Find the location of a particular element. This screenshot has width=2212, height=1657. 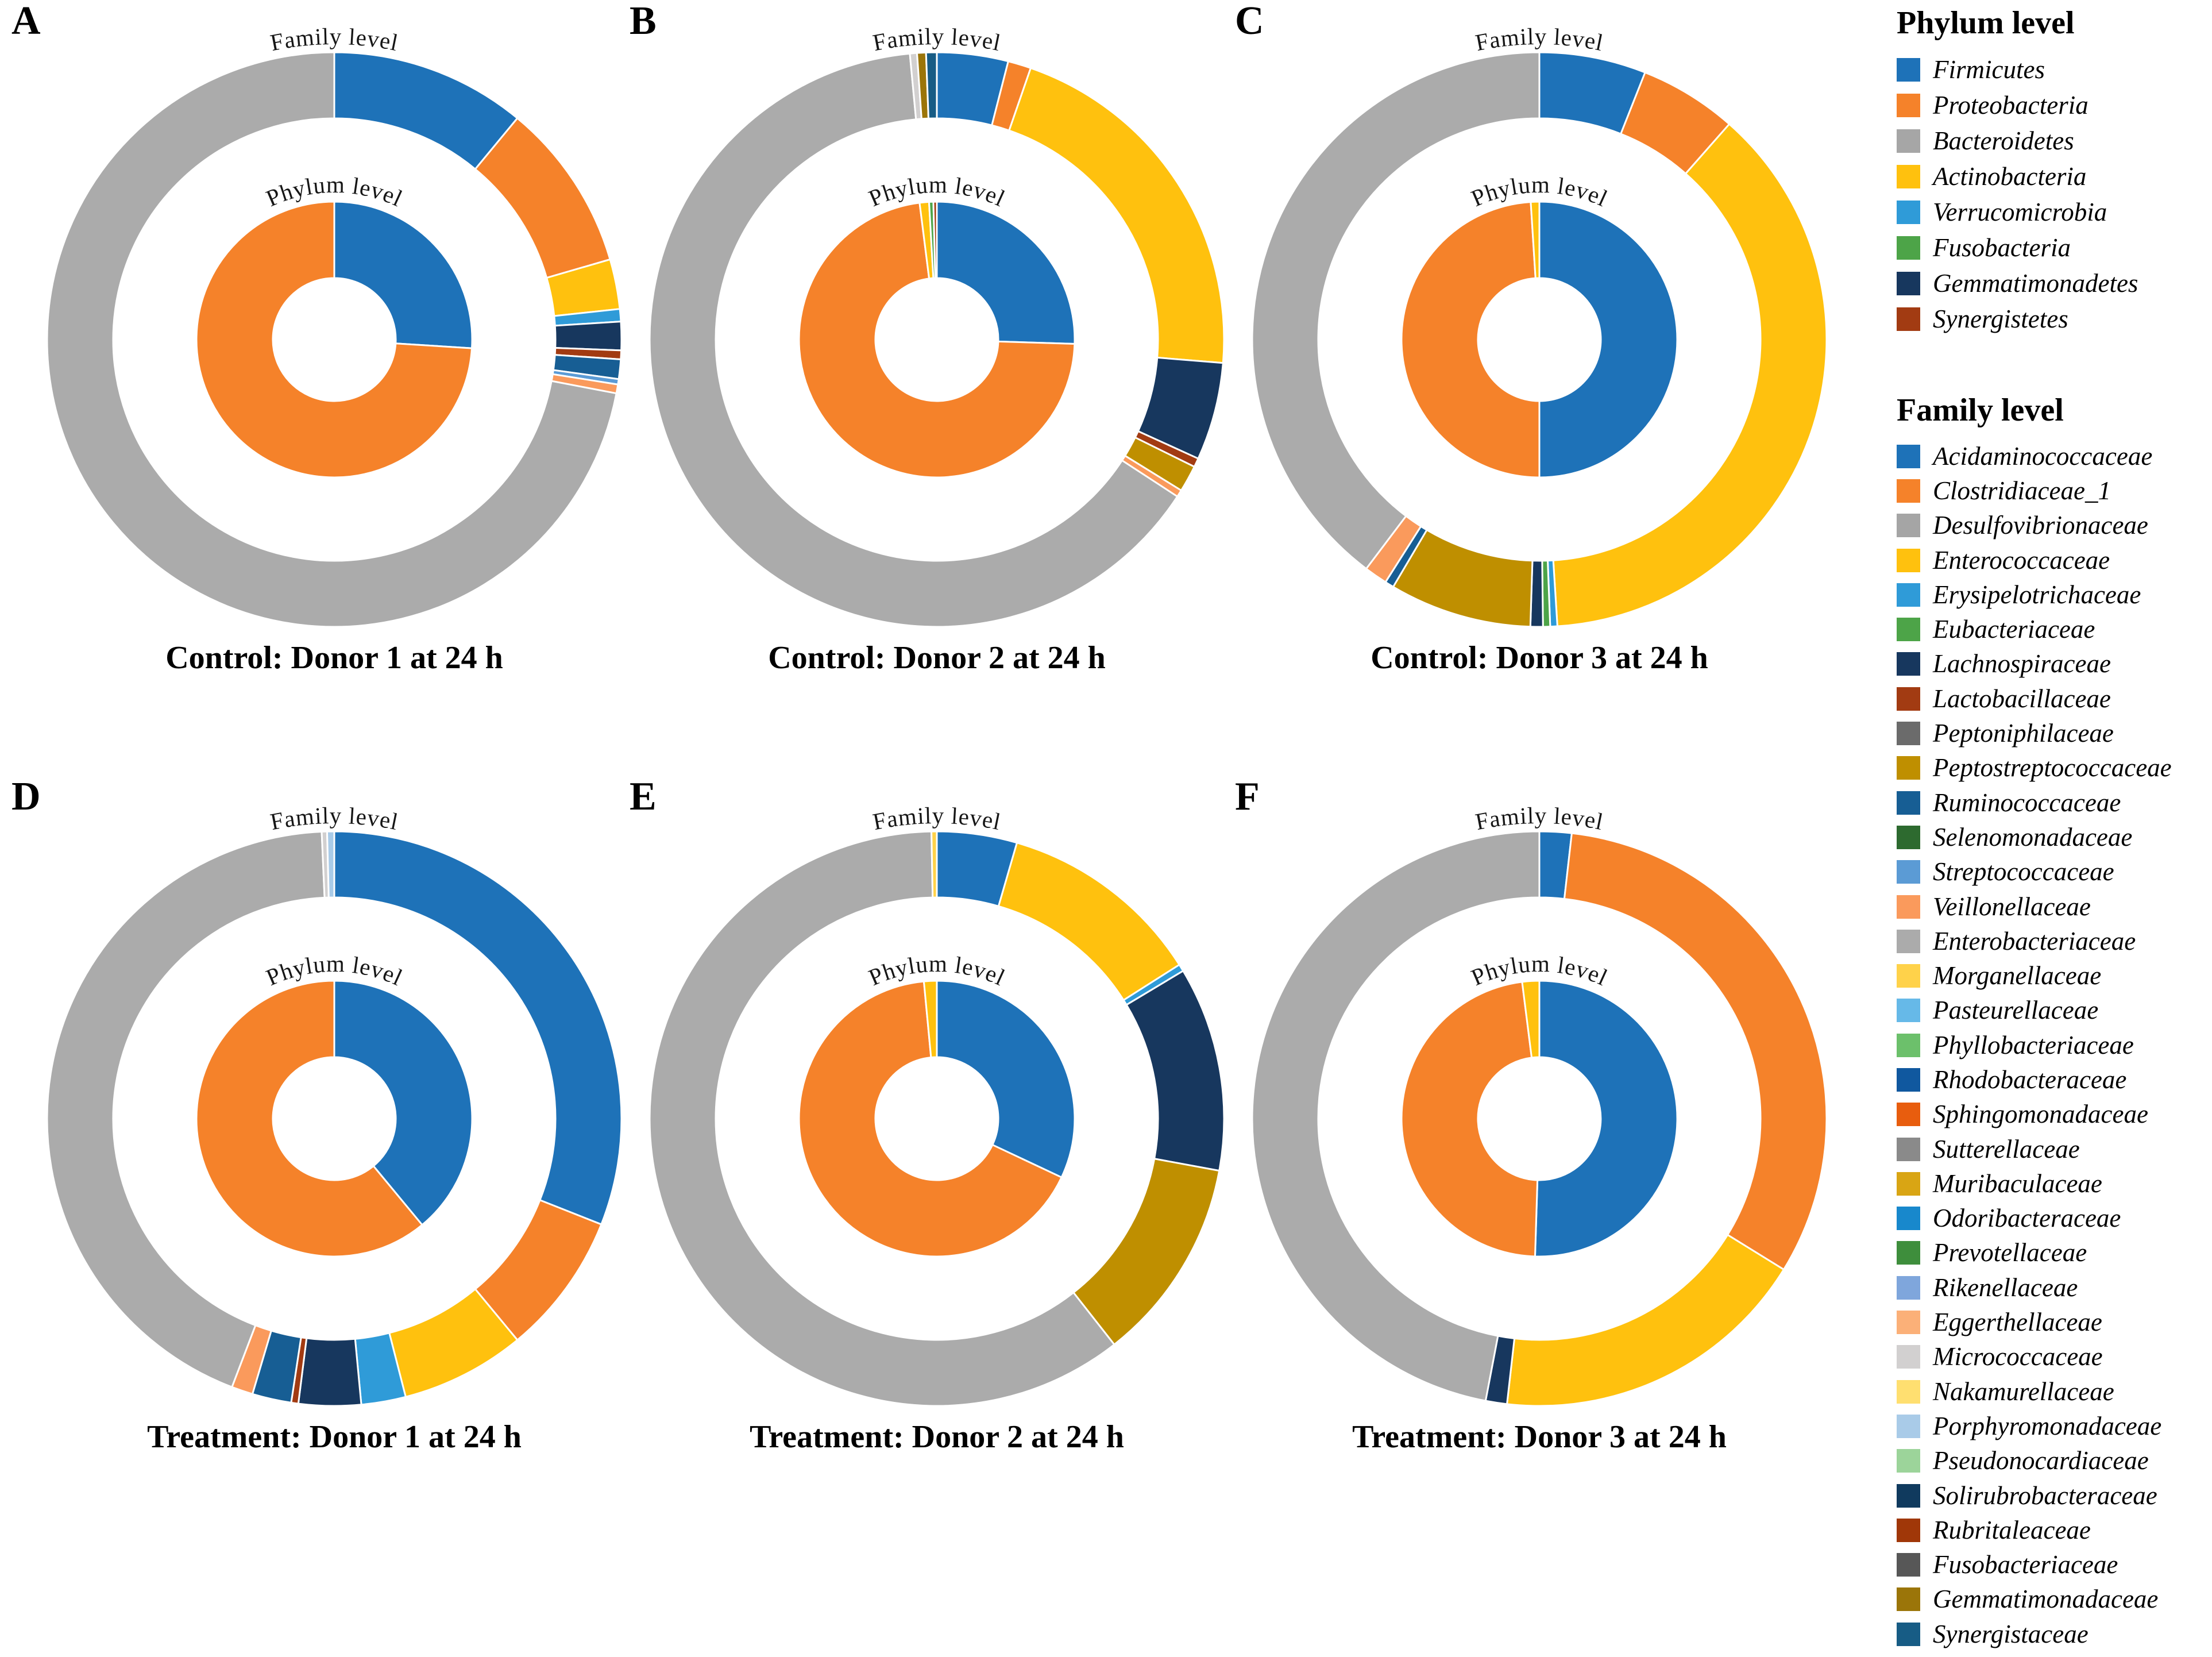

family-legend-item: Acidaminococcaceae is located at coordinates (2053, 456).